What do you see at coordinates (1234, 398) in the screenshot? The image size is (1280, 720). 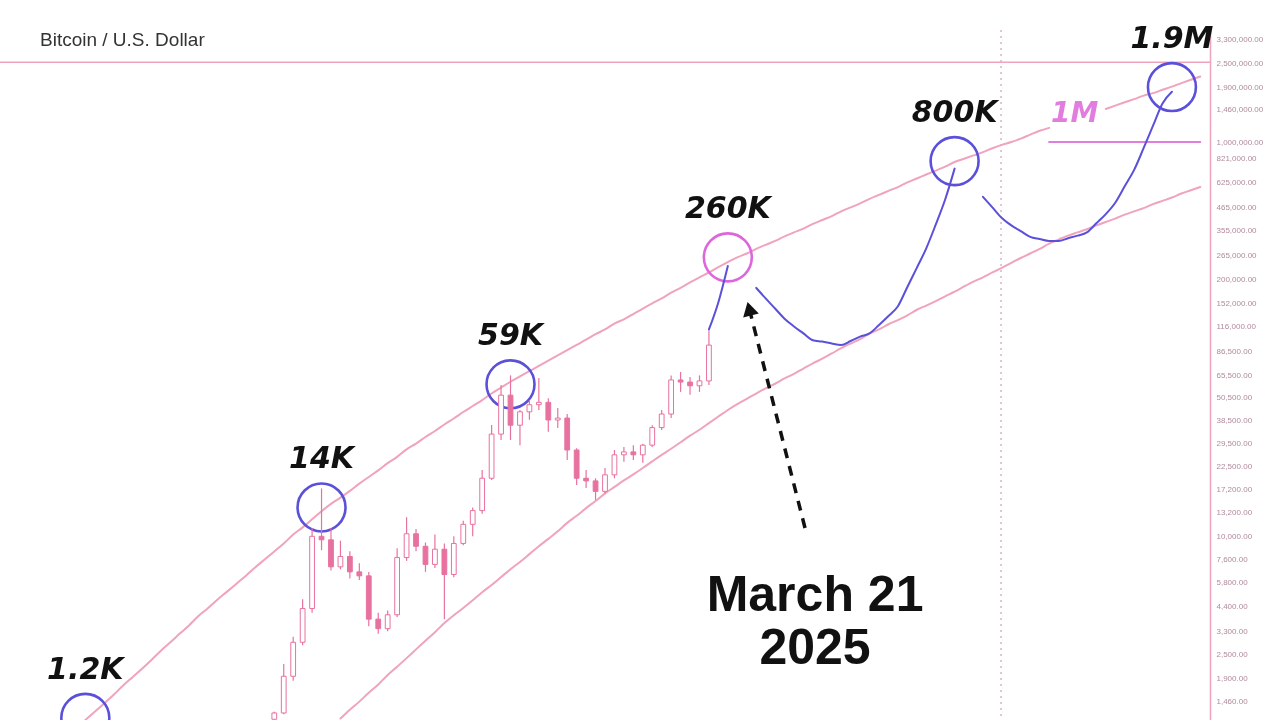 I see `y-tick-label: 50,500.00` at bounding box center [1234, 398].